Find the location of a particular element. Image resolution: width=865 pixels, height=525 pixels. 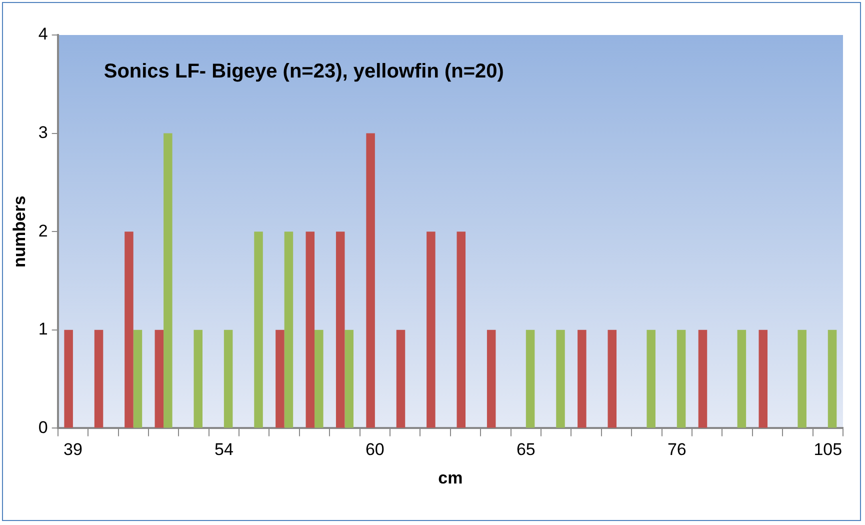

x-tick-label: 76 is located at coordinates (676, 450).